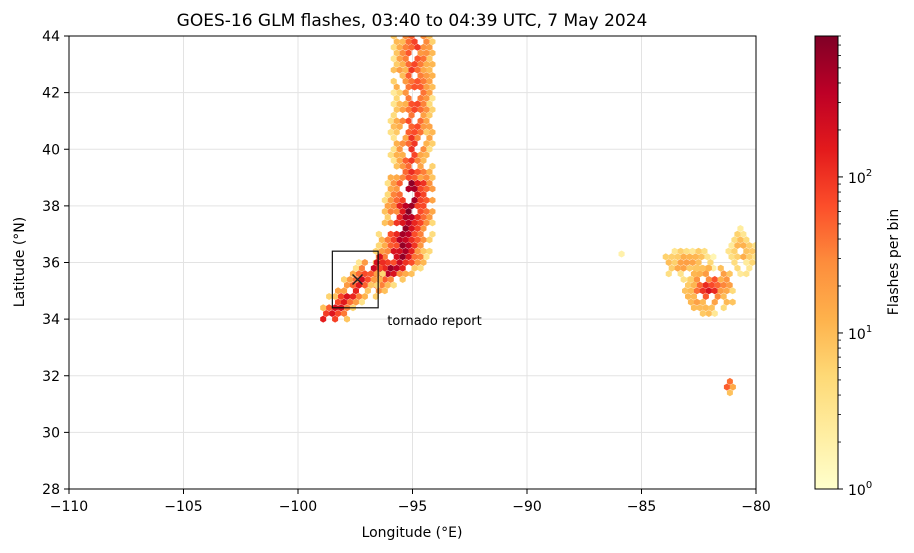  Describe the element at coordinates (756, 507) in the screenshot. I see `x-tick-label: −80` at that location.